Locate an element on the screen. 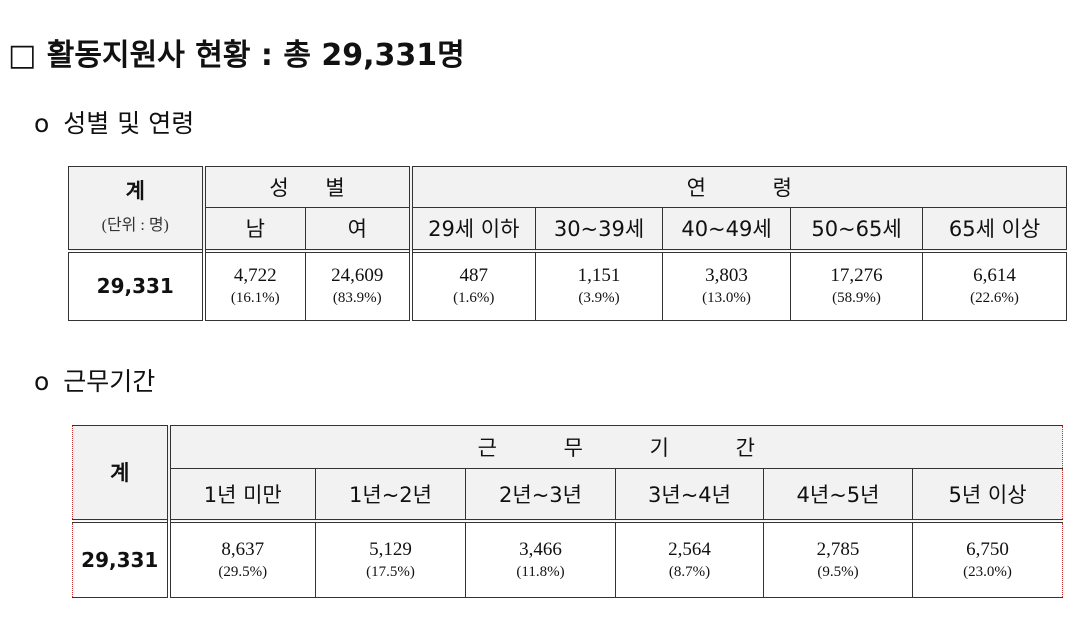 Image resolution: width=1075 pixels, height=623 pixels. cell: 2,564 (8.7%) is located at coordinates (689, 558).